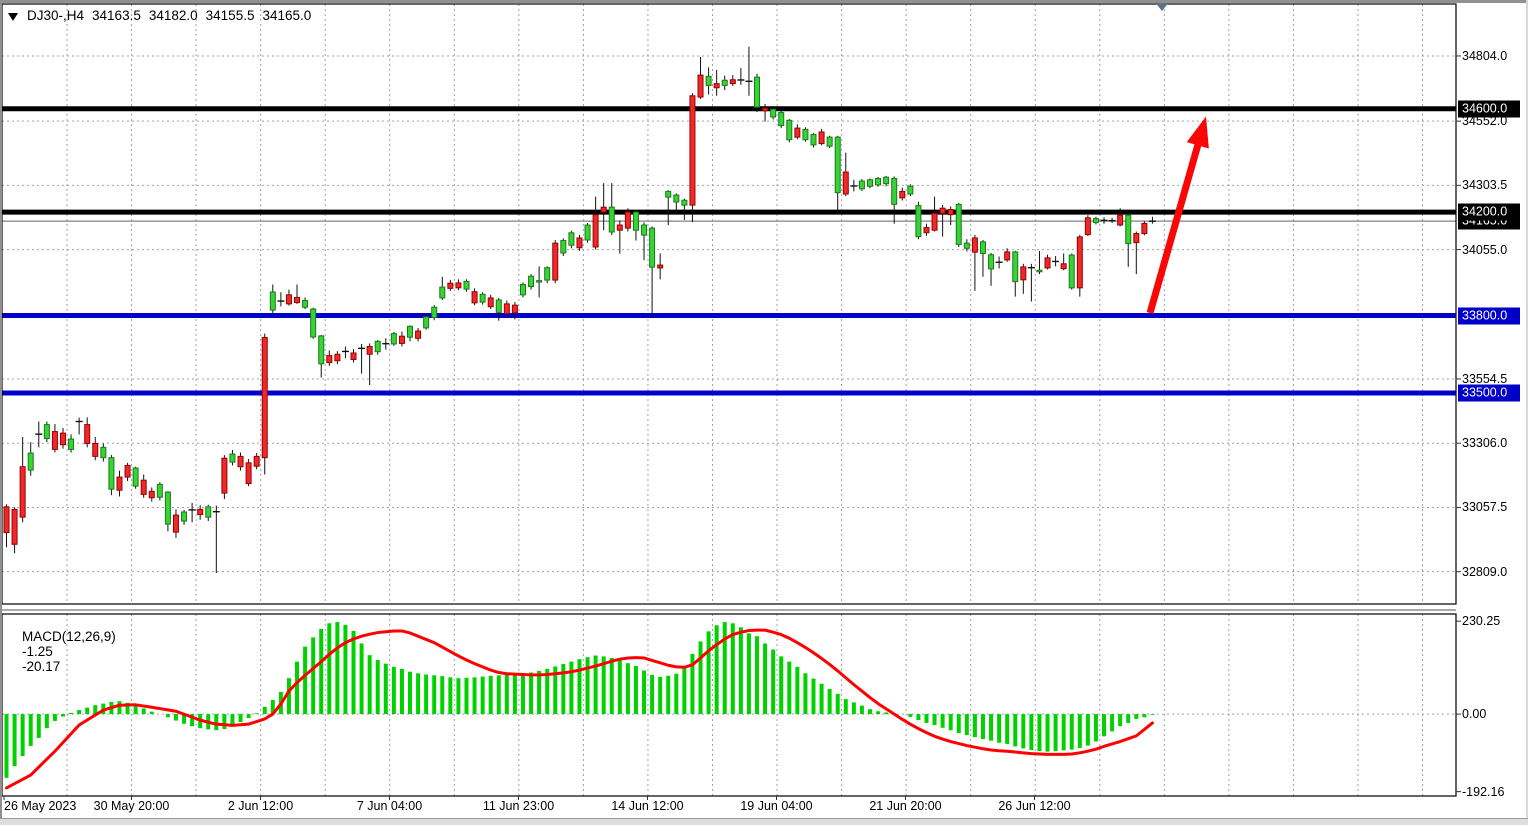 This screenshot has height=825, width=1528. I want to click on macd-indicator-label: MACD(12,26,9) -1.25 -20.17, so click(64, 651).